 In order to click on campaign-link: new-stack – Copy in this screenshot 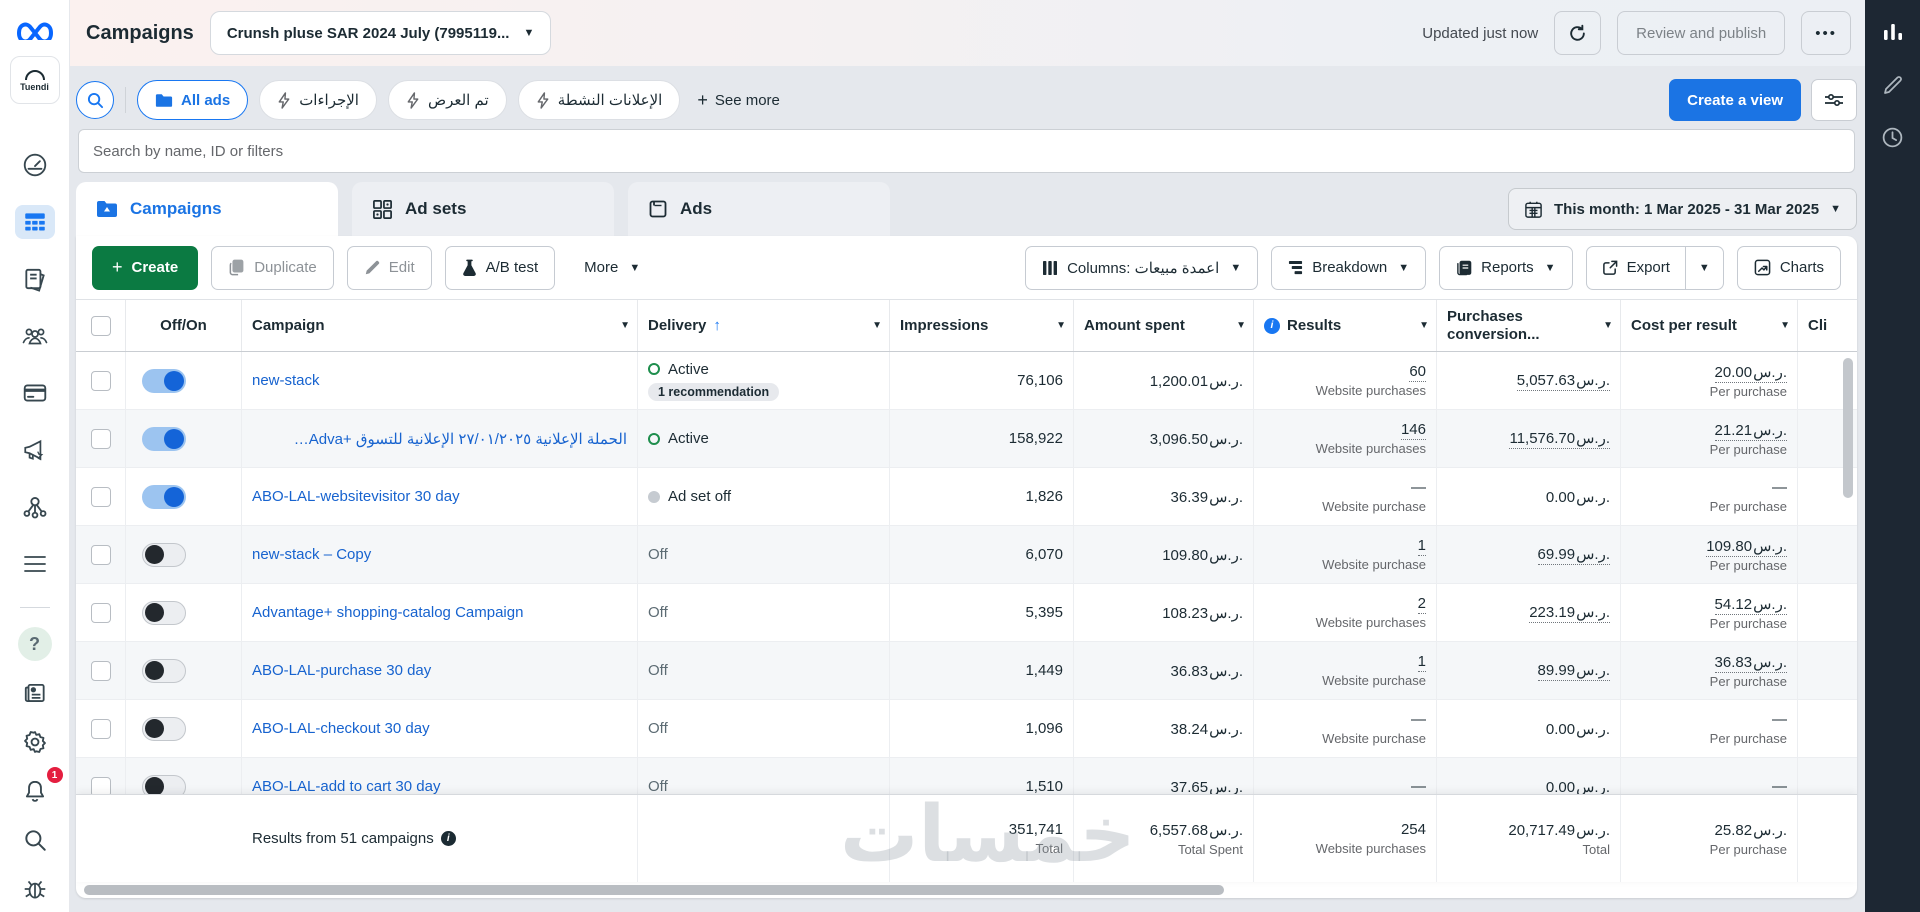, I will do `click(312, 554)`.